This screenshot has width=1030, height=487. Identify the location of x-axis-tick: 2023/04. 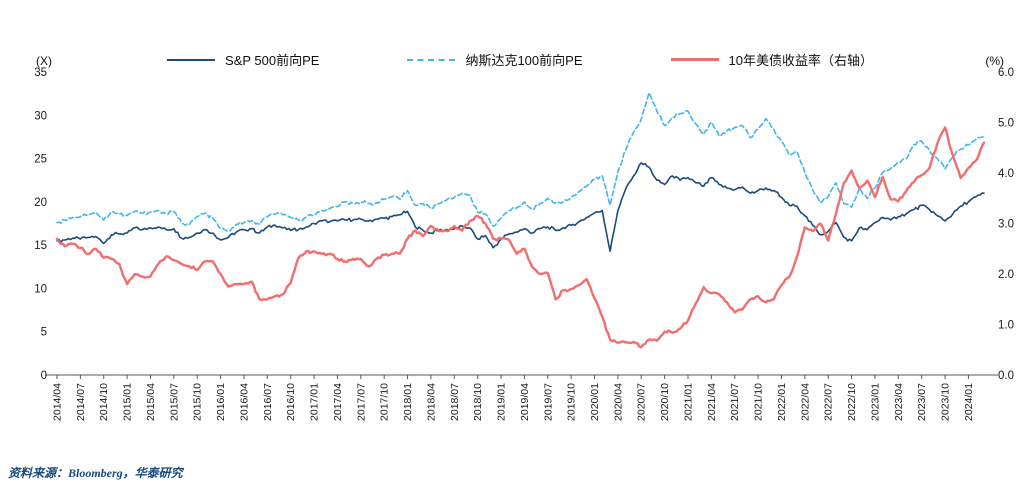
(899, 402).